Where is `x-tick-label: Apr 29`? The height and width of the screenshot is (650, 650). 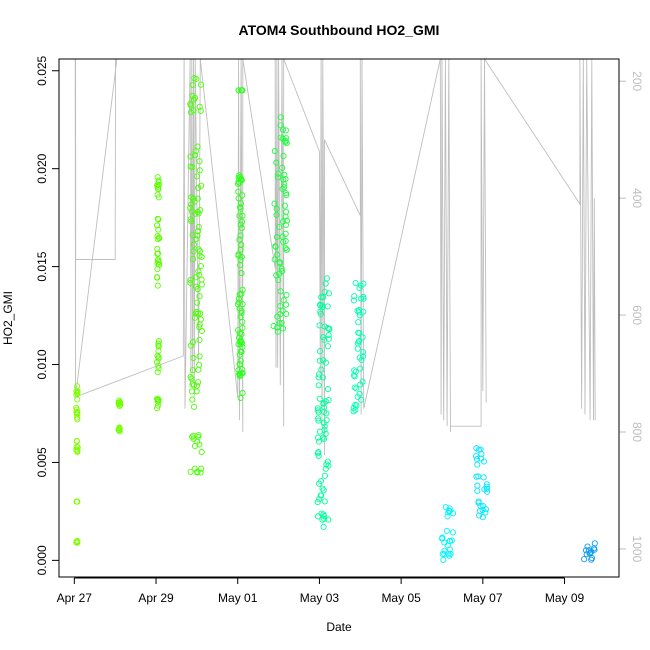 x-tick-label: Apr 29 is located at coordinates (156, 598).